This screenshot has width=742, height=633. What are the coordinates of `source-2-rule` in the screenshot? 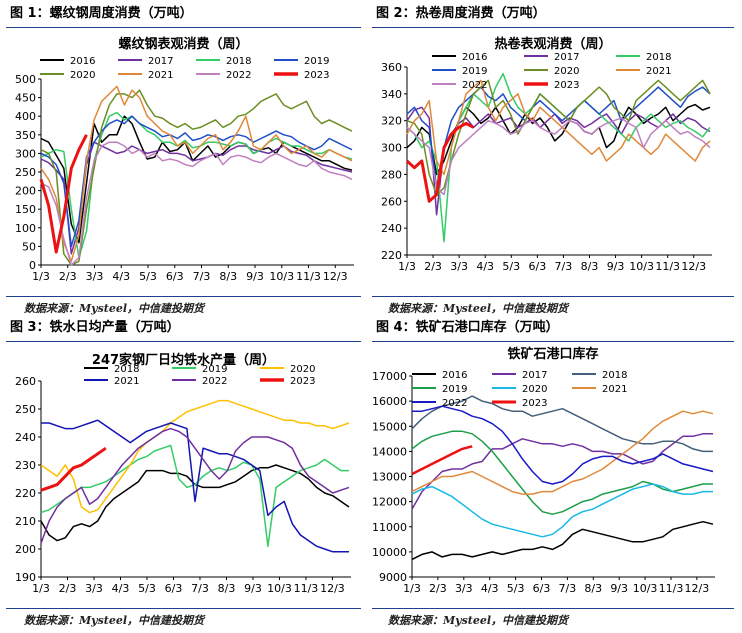 It's located at (553, 296).